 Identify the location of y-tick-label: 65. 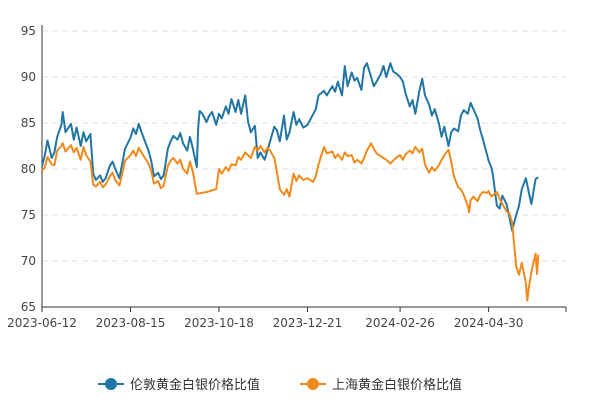
(28, 307).